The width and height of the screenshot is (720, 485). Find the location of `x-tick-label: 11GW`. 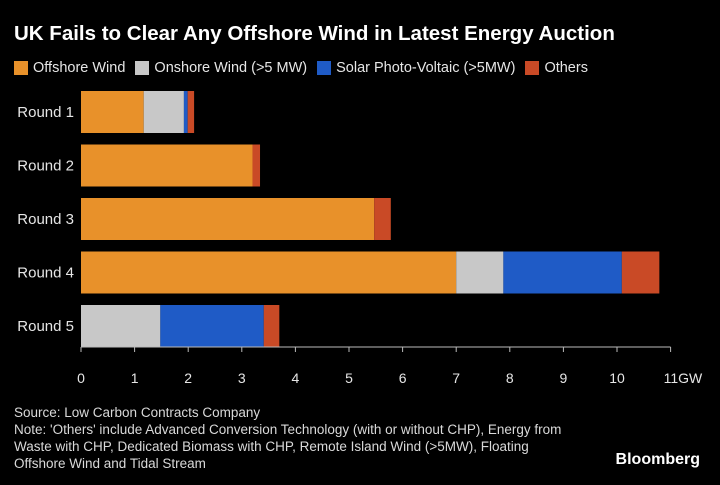

x-tick-label: 11GW is located at coordinates (683, 378).